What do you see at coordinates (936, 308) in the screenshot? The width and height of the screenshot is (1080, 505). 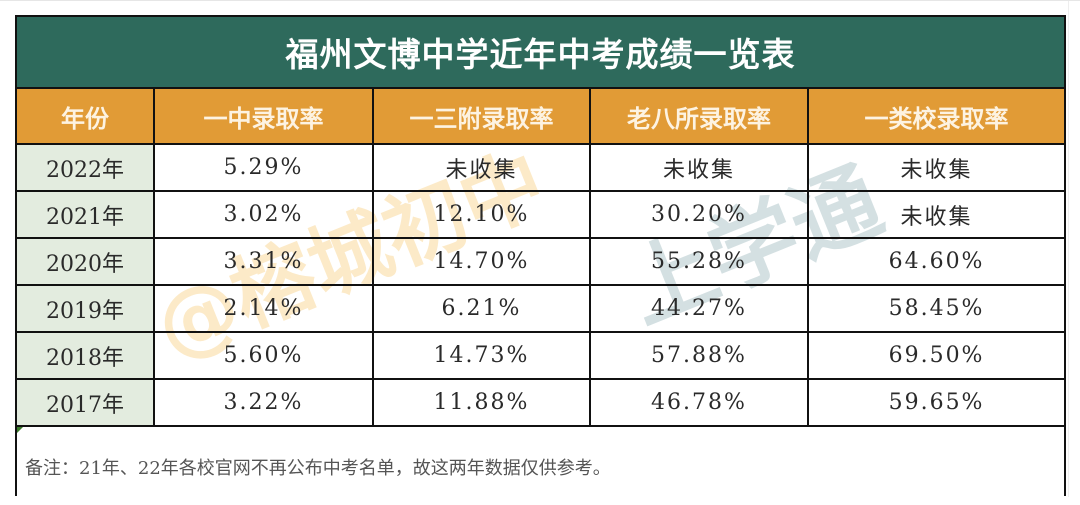 I see `yileixiao-cell: 58.45%` at bounding box center [936, 308].